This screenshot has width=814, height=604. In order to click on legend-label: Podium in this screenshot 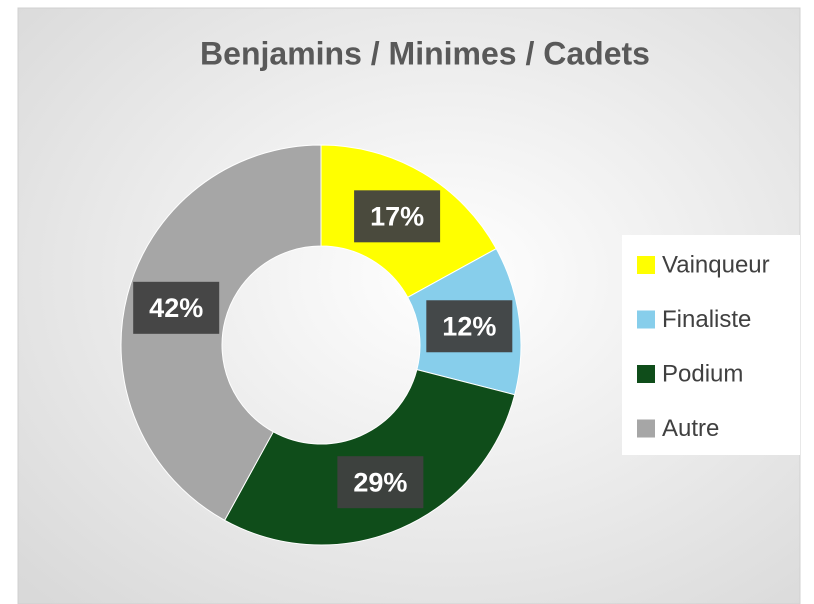, I will do `click(702, 373)`.